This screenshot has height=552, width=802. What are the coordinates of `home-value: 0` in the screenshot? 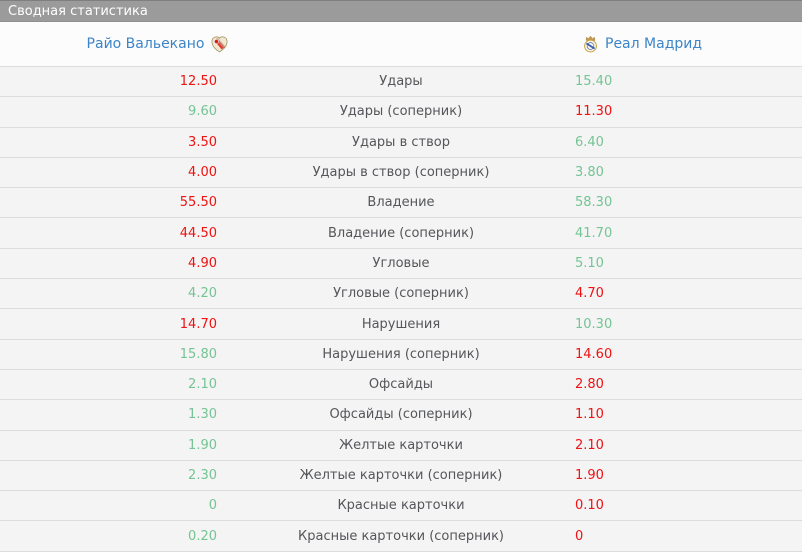 It's located at (212, 506).